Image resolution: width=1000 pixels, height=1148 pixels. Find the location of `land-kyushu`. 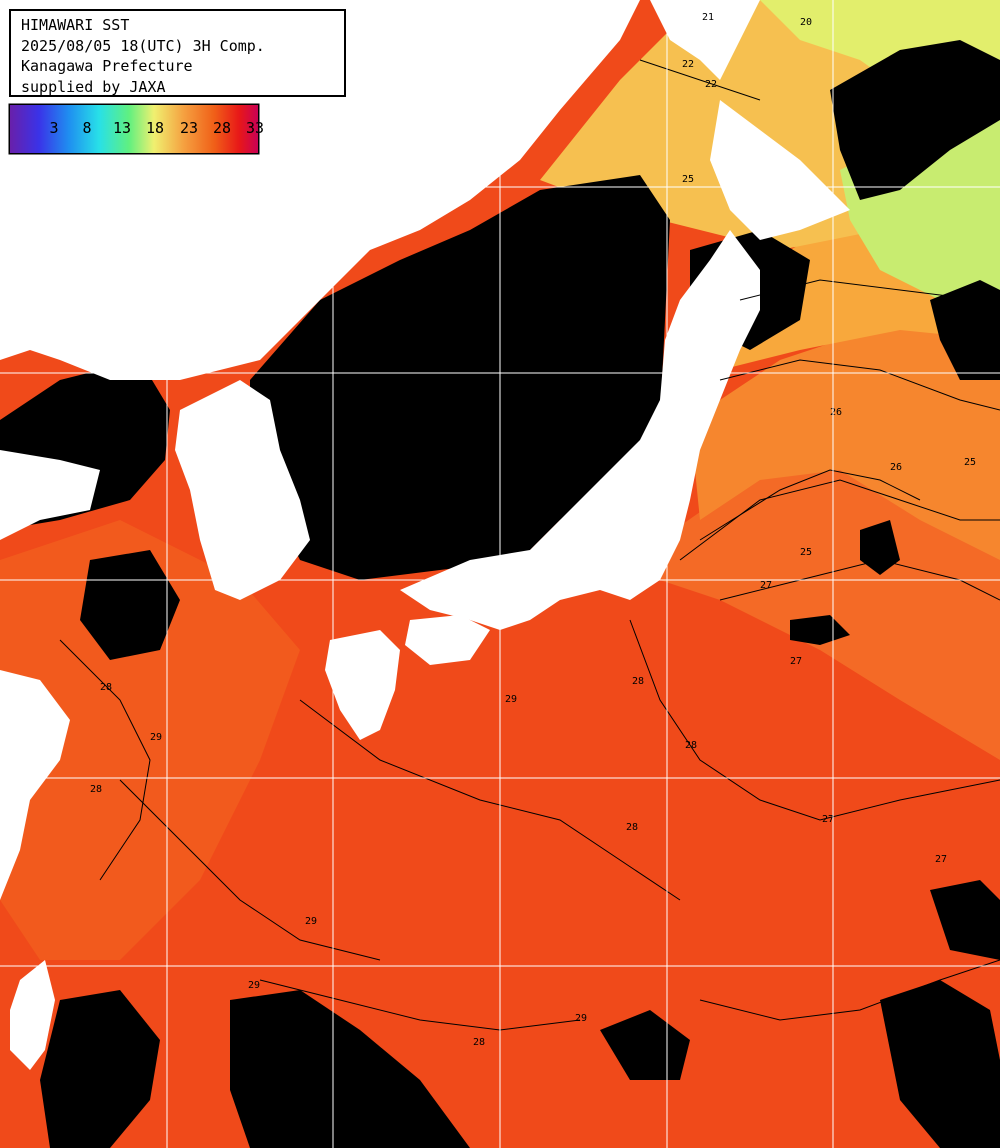

land-kyushu is located at coordinates (362, 685).